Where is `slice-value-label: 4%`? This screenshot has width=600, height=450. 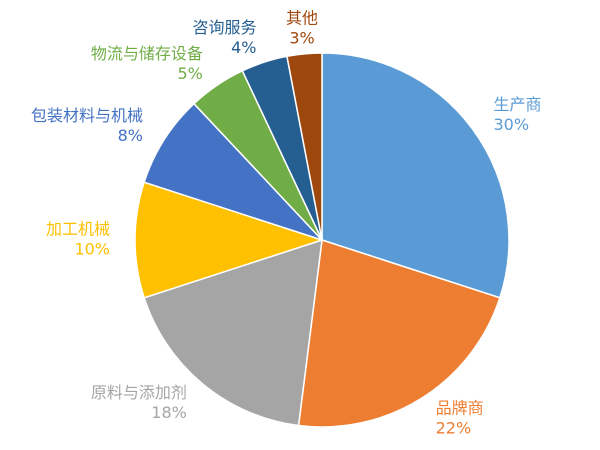 slice-value-label: 4% is located at coordinates (243, 47).